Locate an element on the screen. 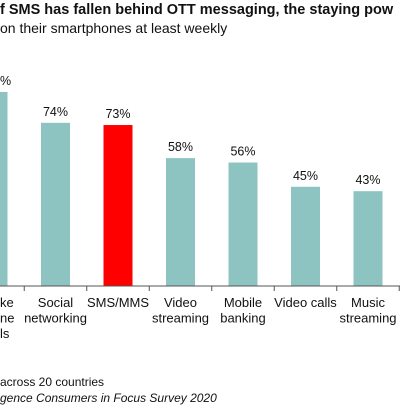 Image resolution: width=400 pixels, height=405 pixels. category-label-3-0: Video is located at coordinates (180, 302).